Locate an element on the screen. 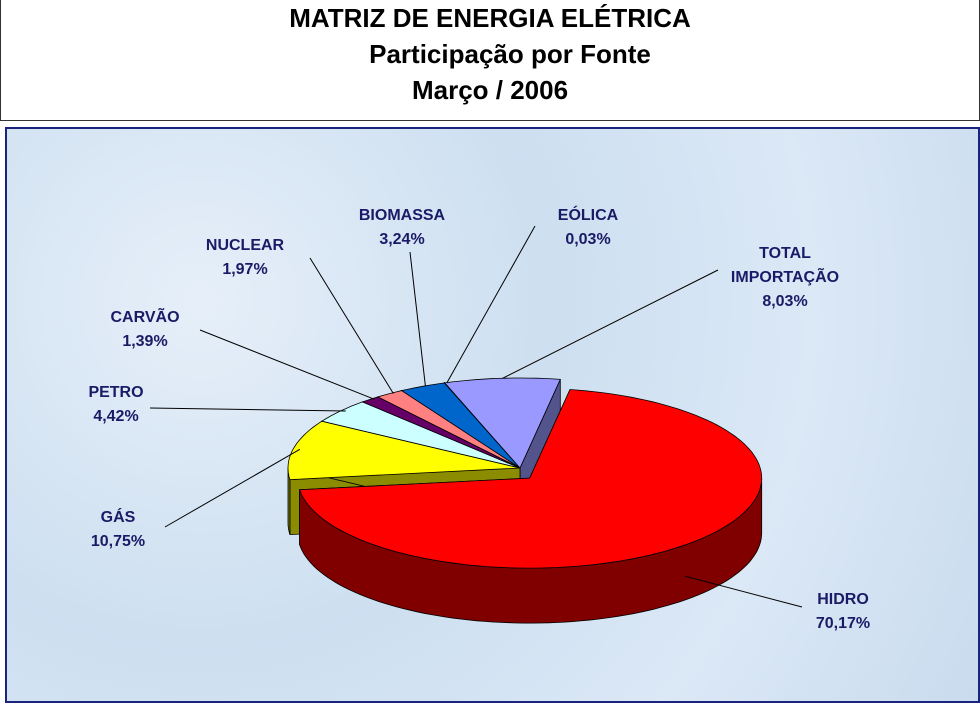 The width and height of the screenshot is (980, 707). data-label: PETRO 4,42% is located at coordinates (116, 405).